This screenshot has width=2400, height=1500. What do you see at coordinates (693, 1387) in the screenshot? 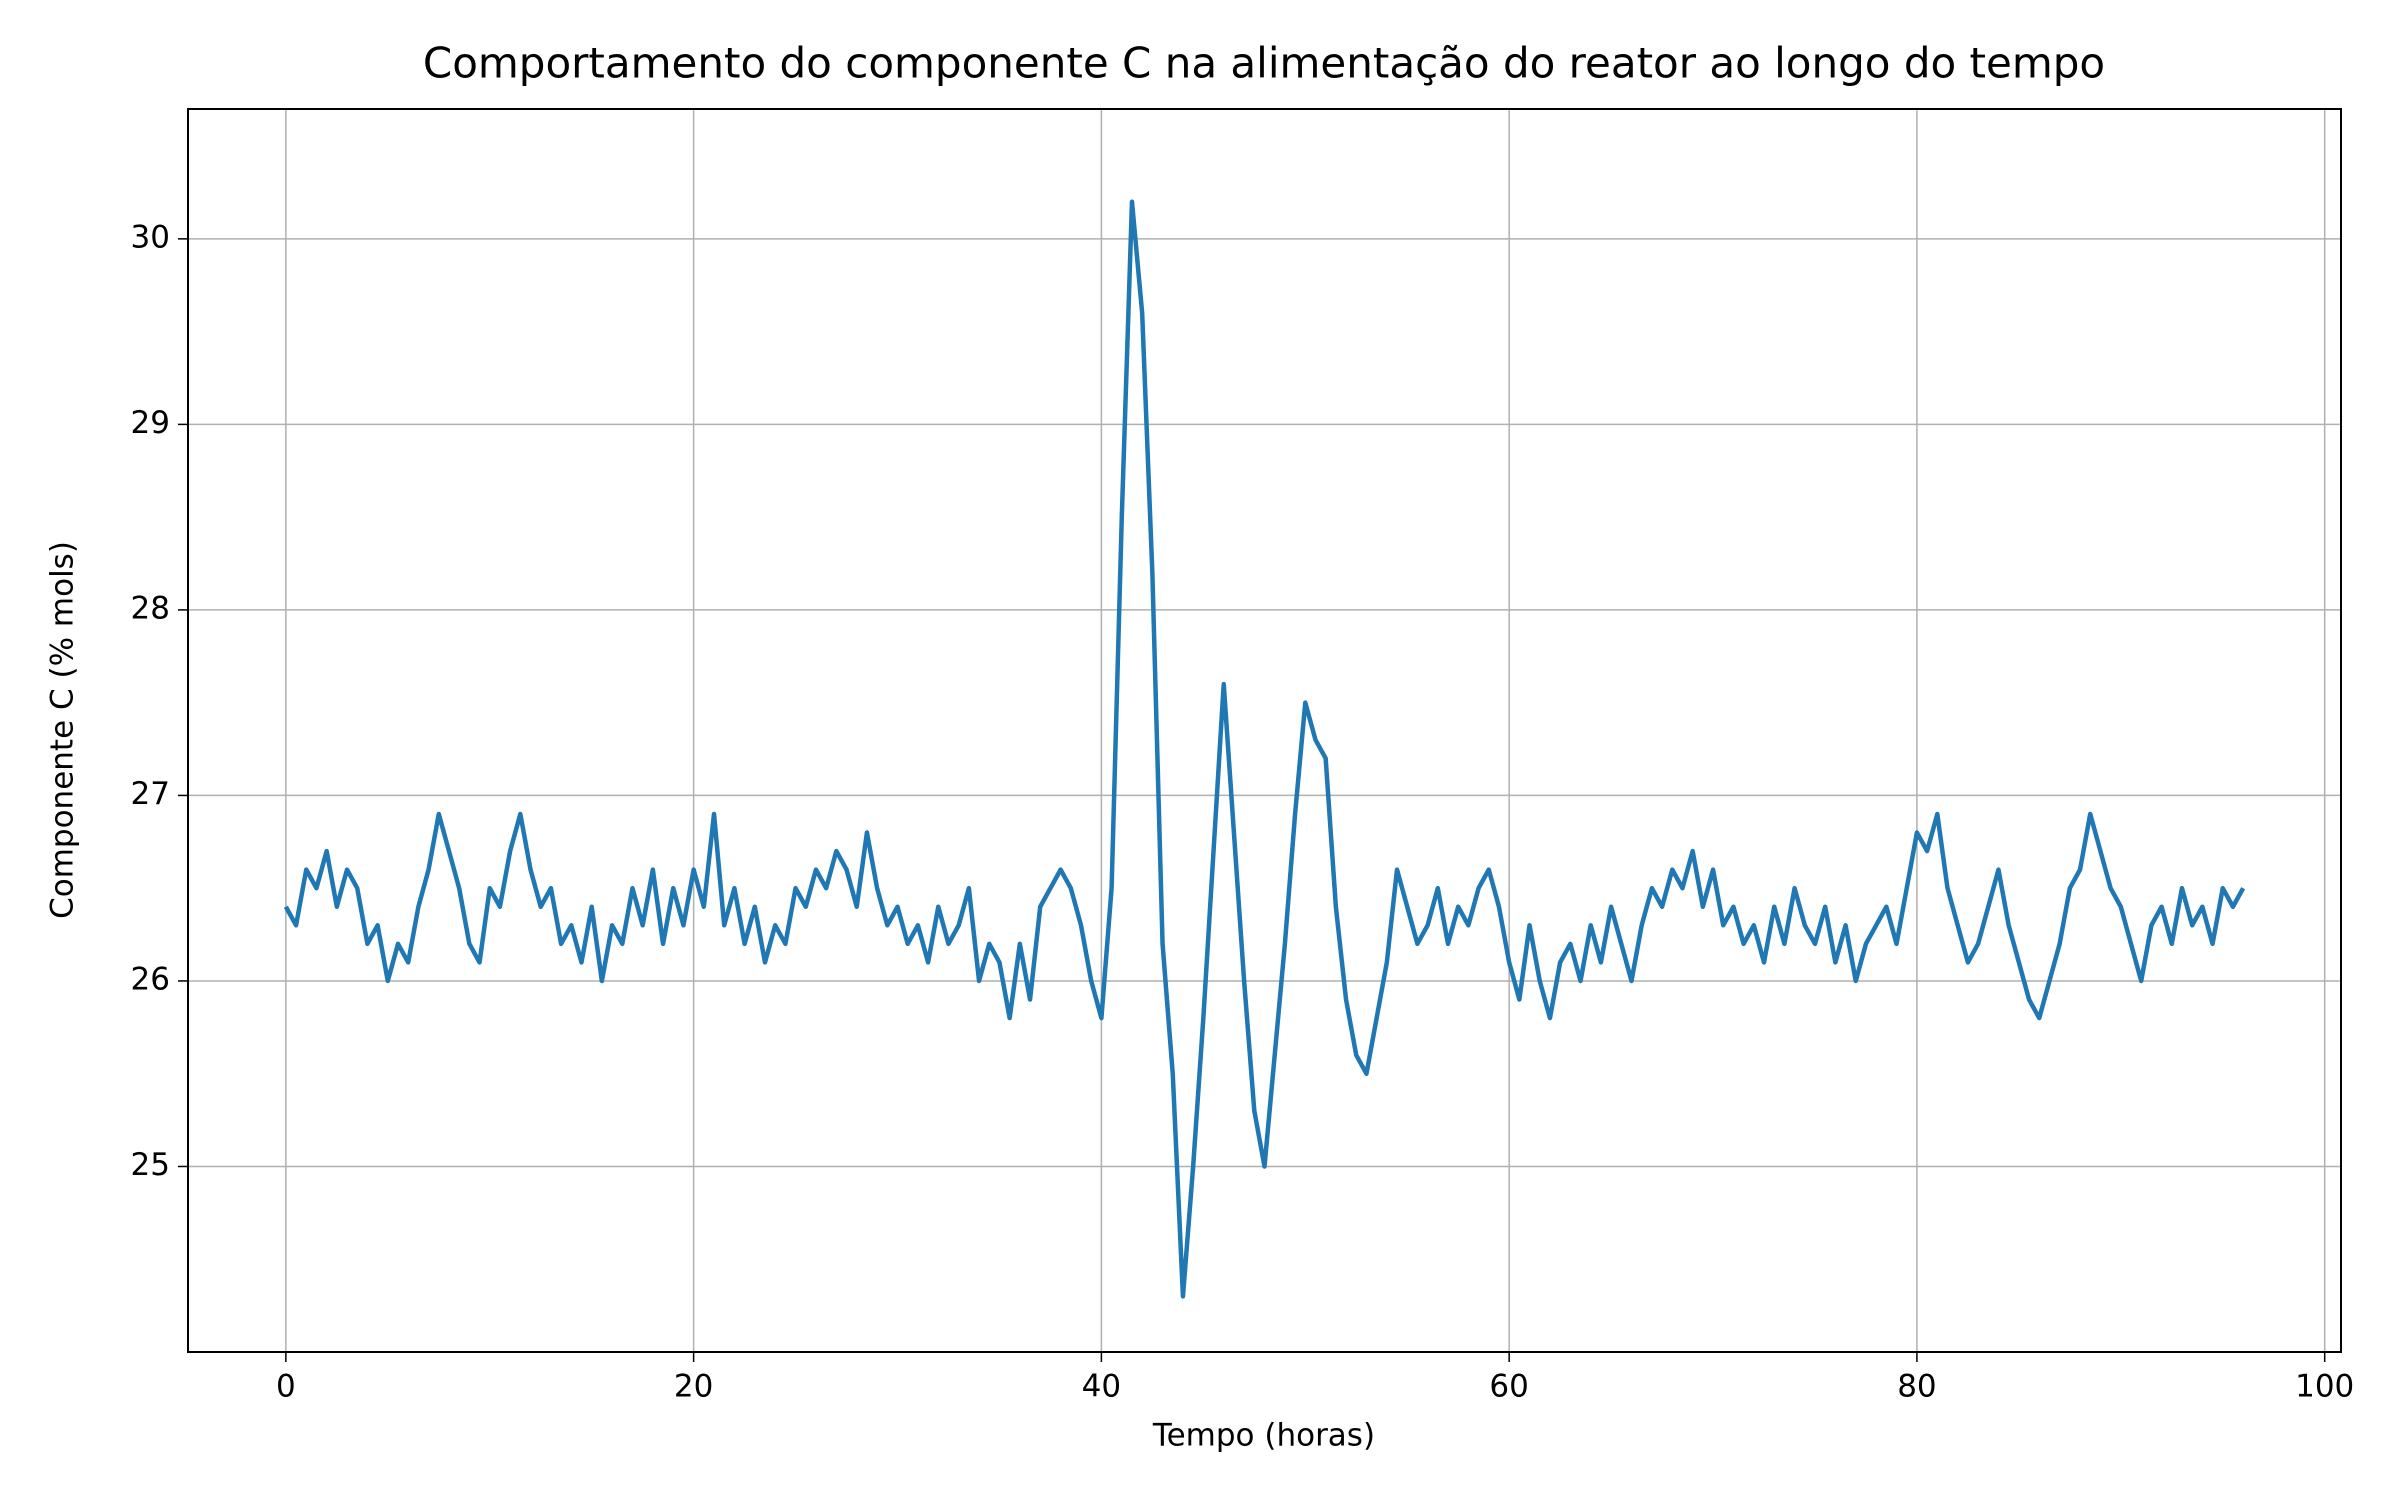
I see `x-tick-label: 20` at bounding box center [693, 1387].